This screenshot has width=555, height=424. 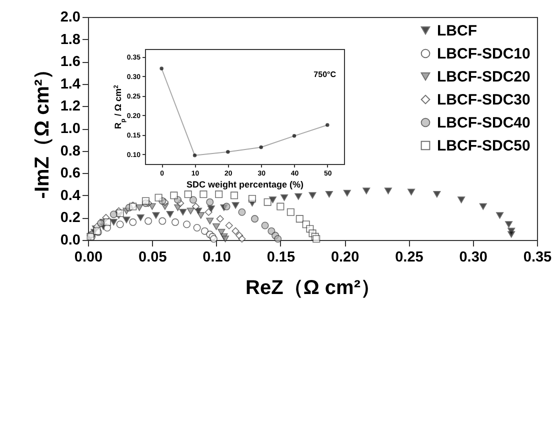 What do you see at coordinates (409, 258) in the screenshot?
I see `x-tick-label: 0.25` at bounding box center [409, 258].